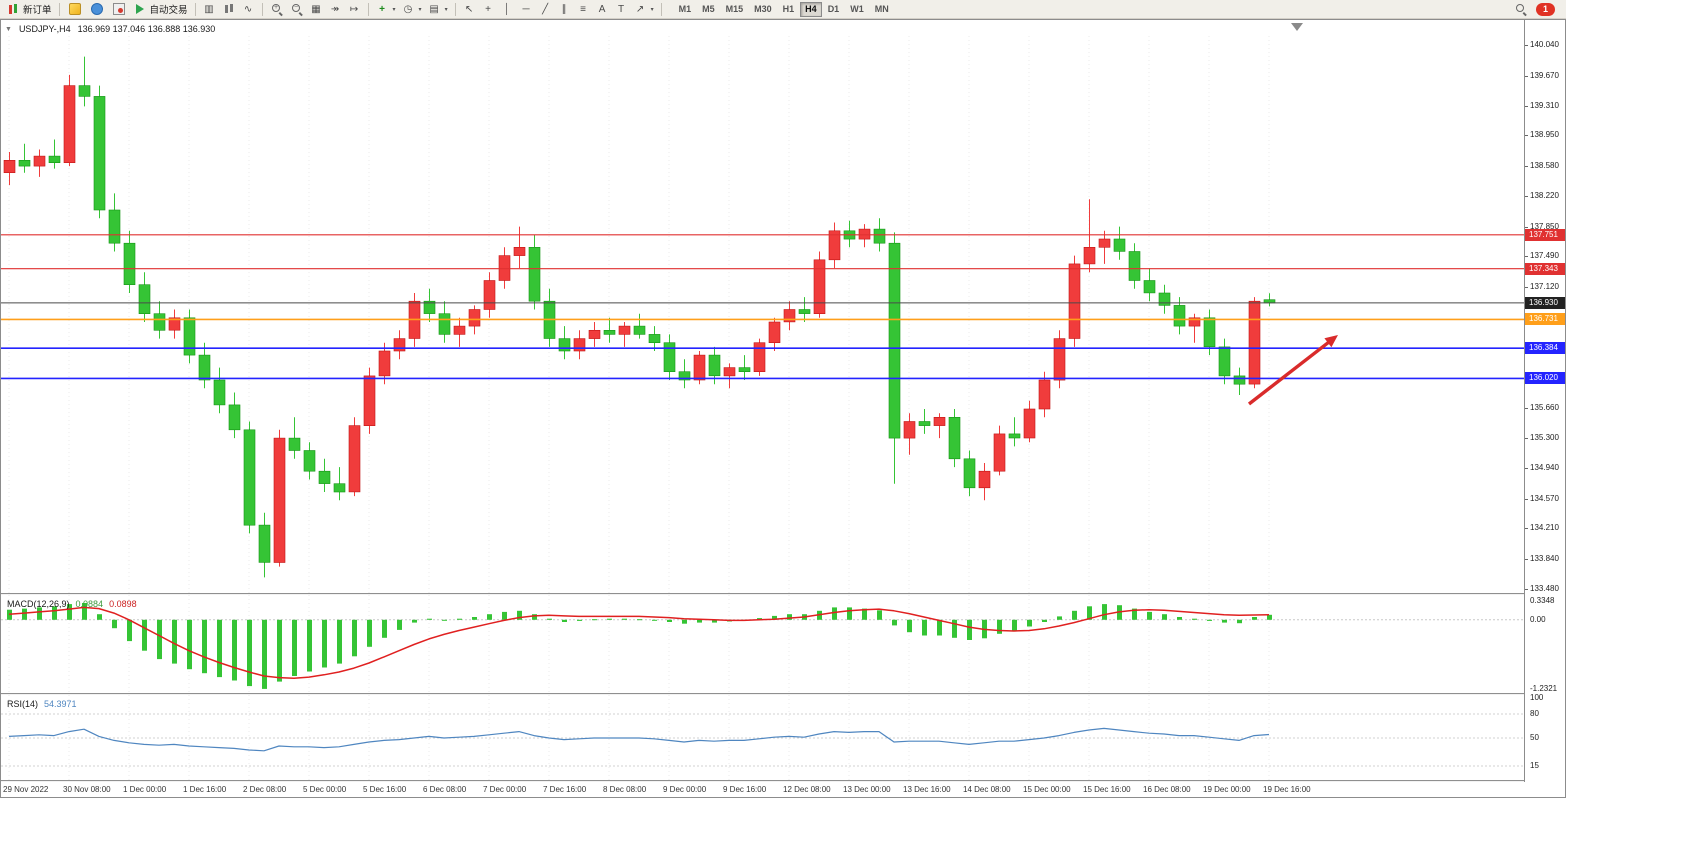 This screenshot has width=1689, height=858. I want to click on rsi-panel-canvas, so click(762, 737).